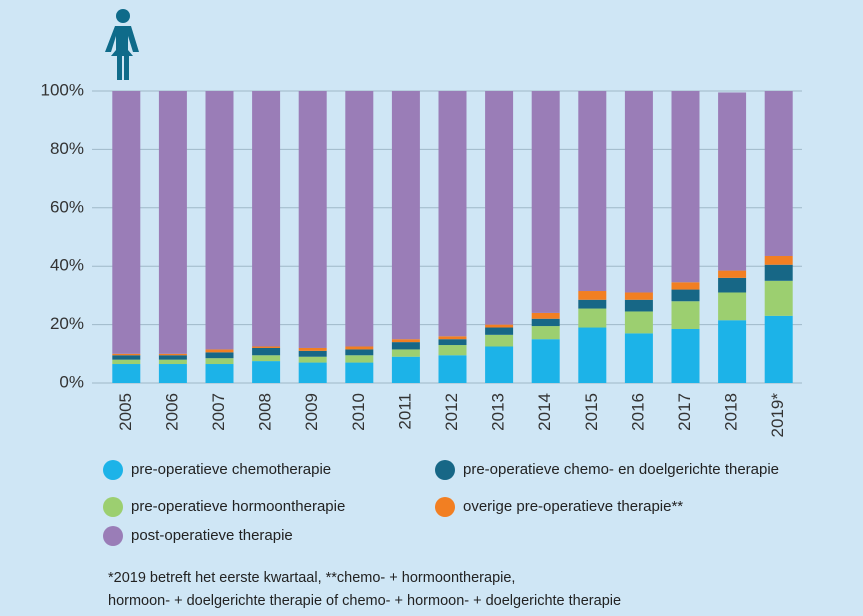 This screenshot has width=863, height=616. Describe the element at coordinates (218, 412) in the screenshot. I see `x-tick-label: 2007` at that location.